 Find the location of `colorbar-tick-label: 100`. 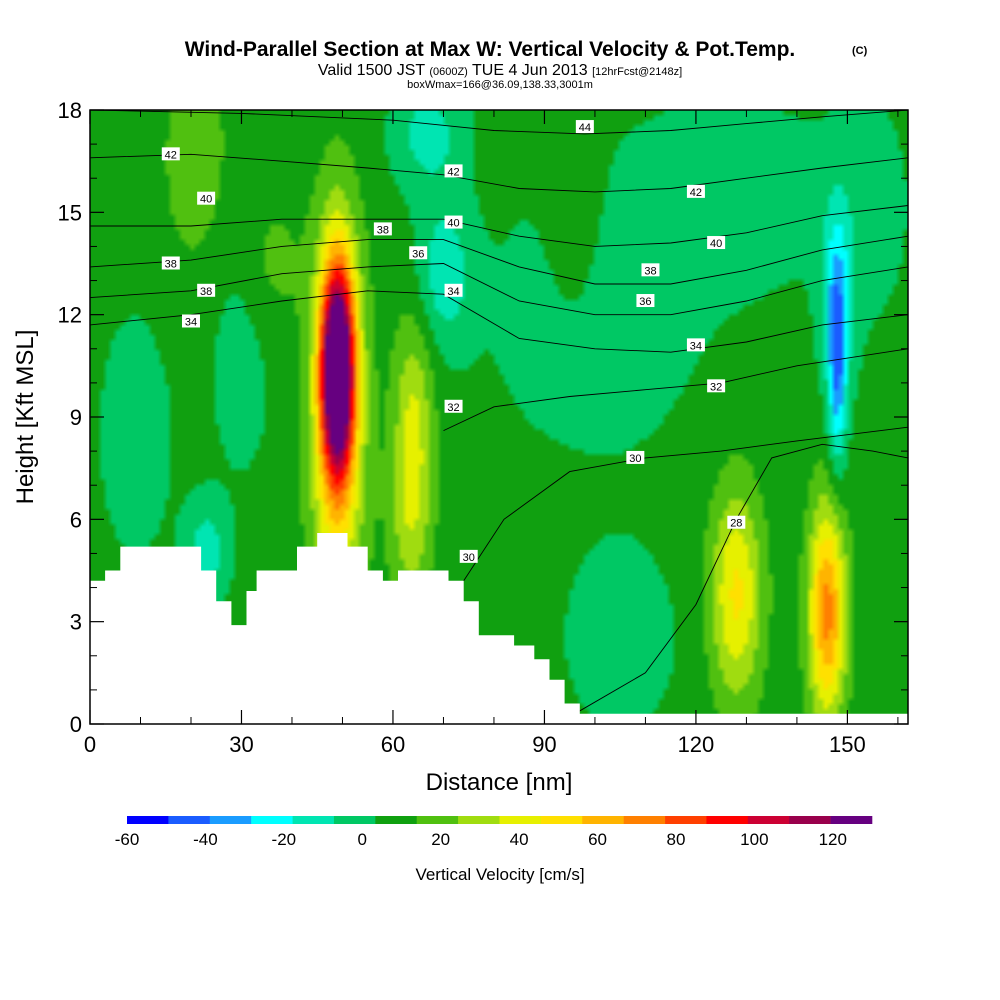

colorbar-tick-label: 100 is located at coordinates (754, 839).